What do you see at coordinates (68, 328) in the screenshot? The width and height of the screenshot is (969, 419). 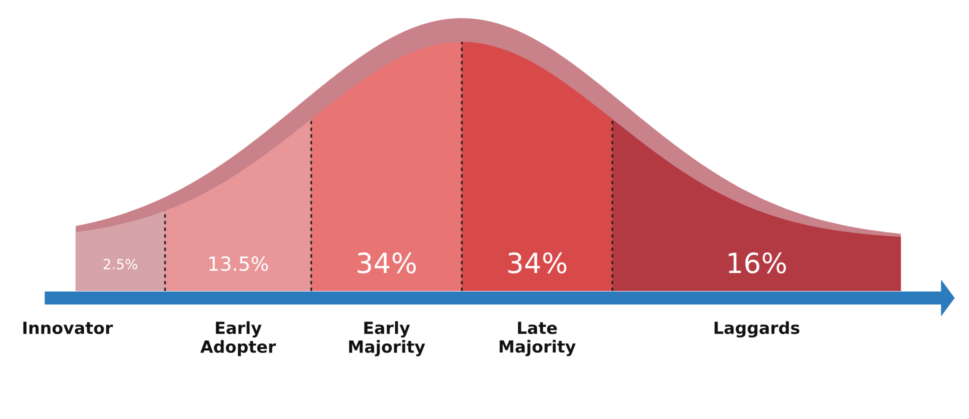 I see `category-label: Innovator` at bounding box center [68, 328].